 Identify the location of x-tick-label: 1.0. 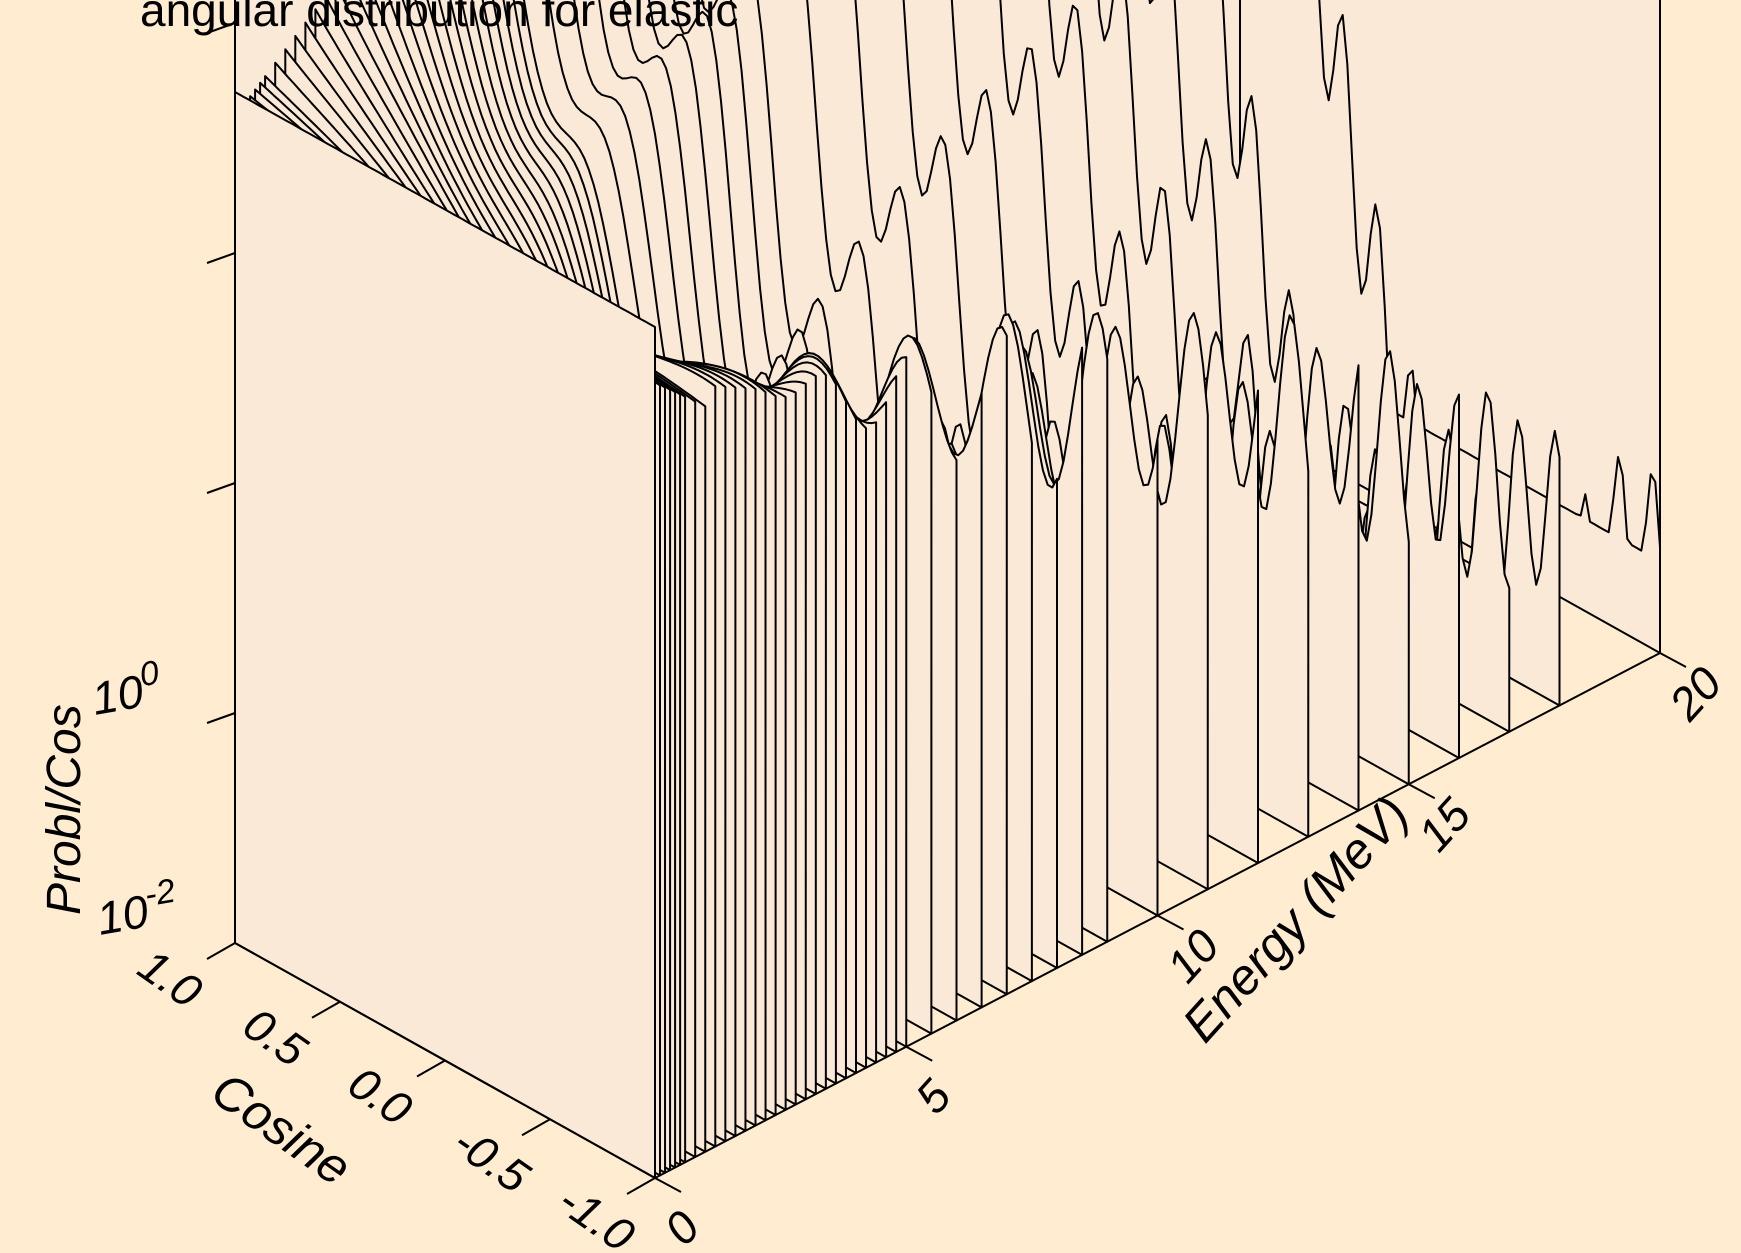
(170, 979).